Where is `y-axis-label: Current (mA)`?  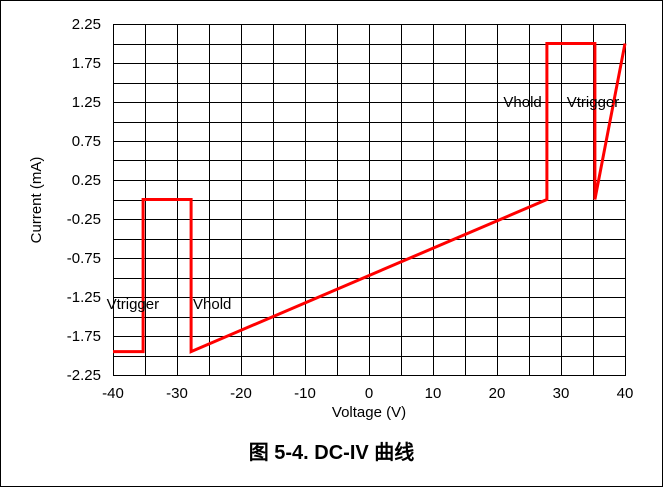 y-axis-label: Current (mA) is located at coordinates (36, 200).